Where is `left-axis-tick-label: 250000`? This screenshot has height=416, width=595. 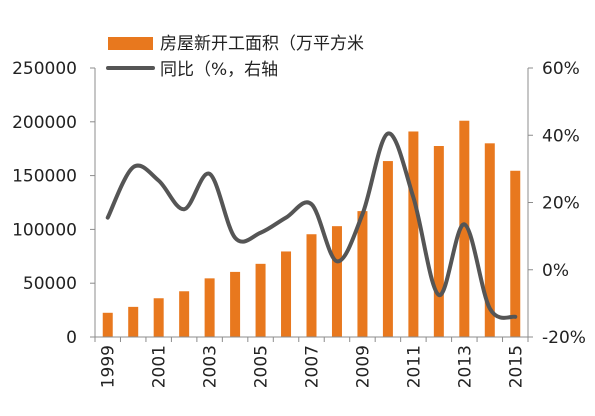
left-axis-tick-label: 250000 is located at coordinates (44, 69).